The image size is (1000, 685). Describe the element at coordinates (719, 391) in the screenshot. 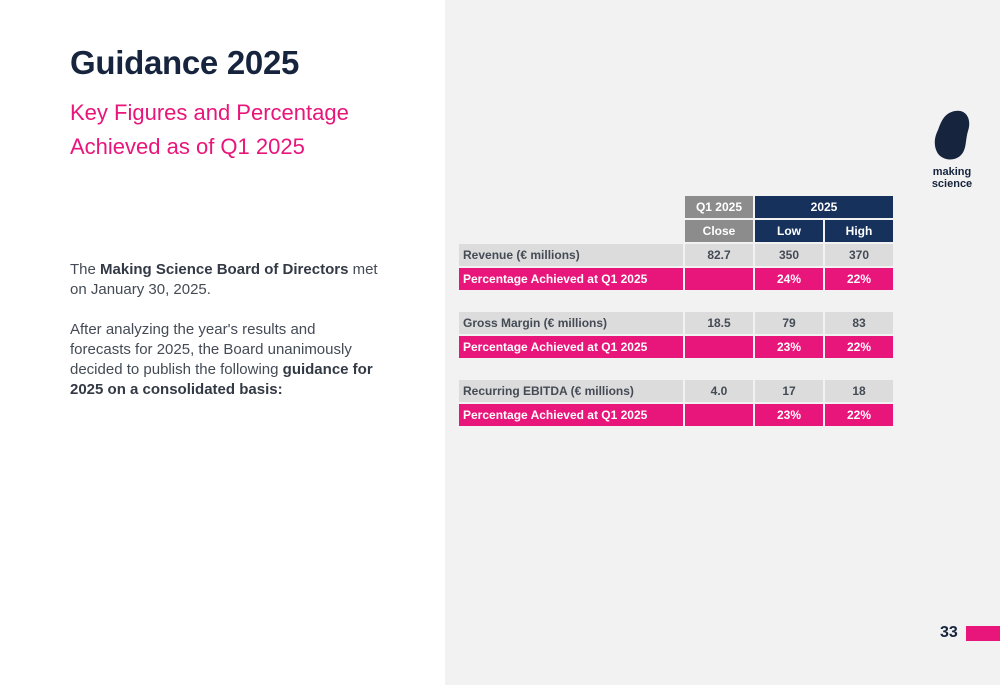

I see `cell-close: 4.0` at that location.